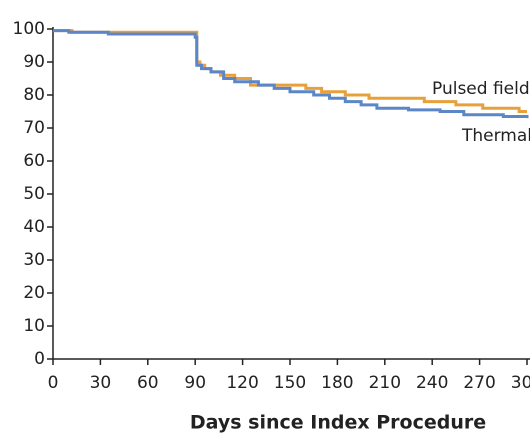  I want to click on y-tick-label: 100, so click(29, 29).